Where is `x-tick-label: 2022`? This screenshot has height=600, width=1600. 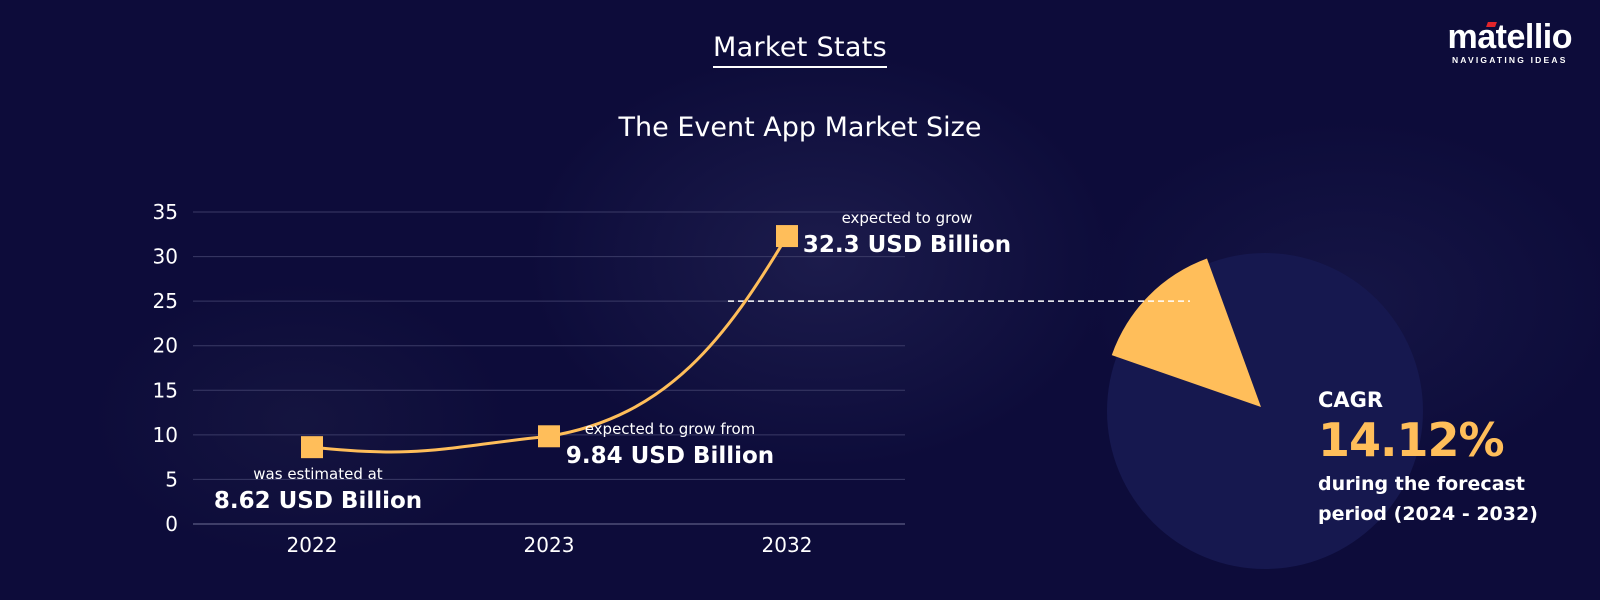
x-tick-label: 2022 is located at coordinates (312, 545).